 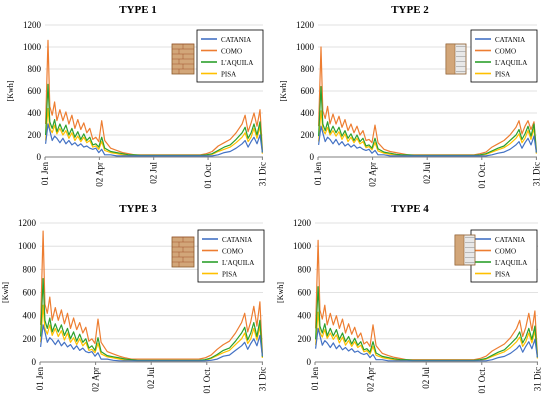 I want to click on series-line-como, so click(x=151, y=295).